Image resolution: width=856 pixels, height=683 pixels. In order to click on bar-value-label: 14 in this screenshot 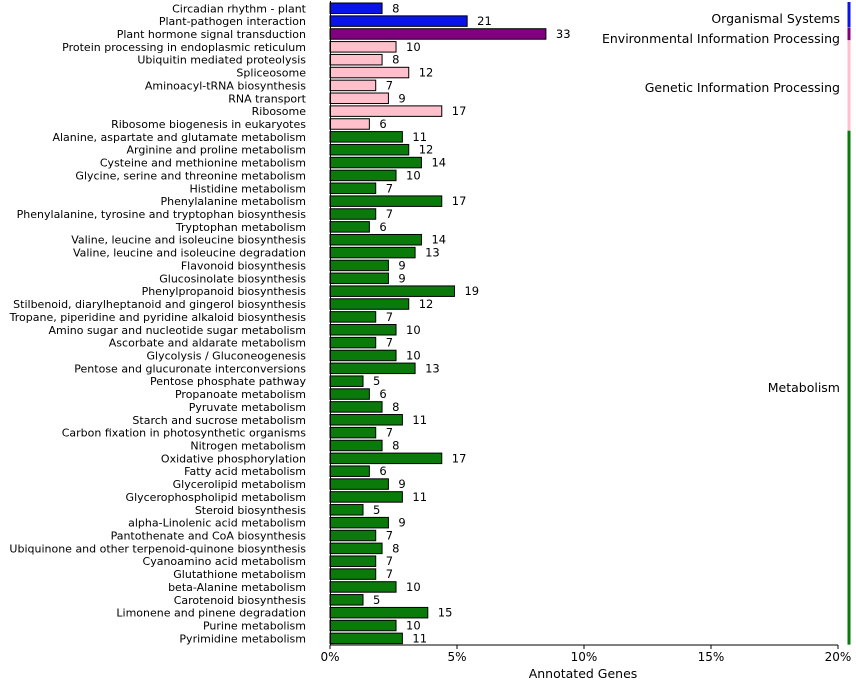, I will do `click(438, 163)`.